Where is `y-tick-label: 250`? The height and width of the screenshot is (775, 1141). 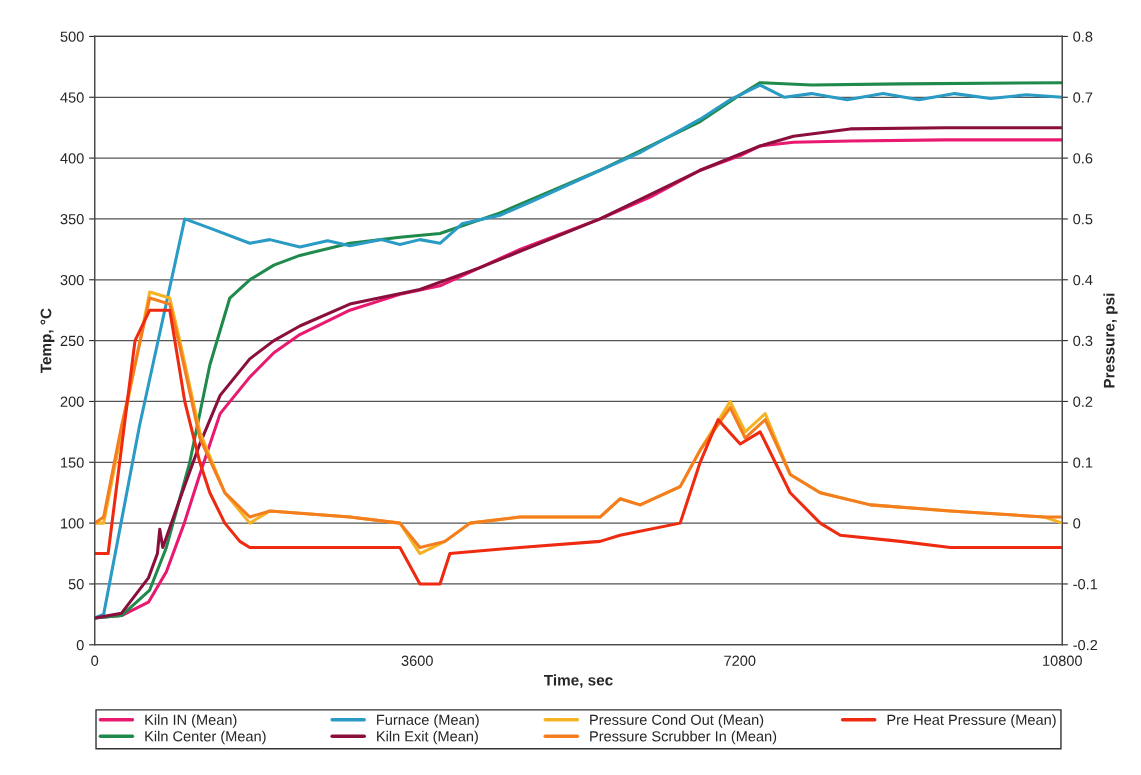 y-tick-label: 250 is located at coordinates (72, 341).